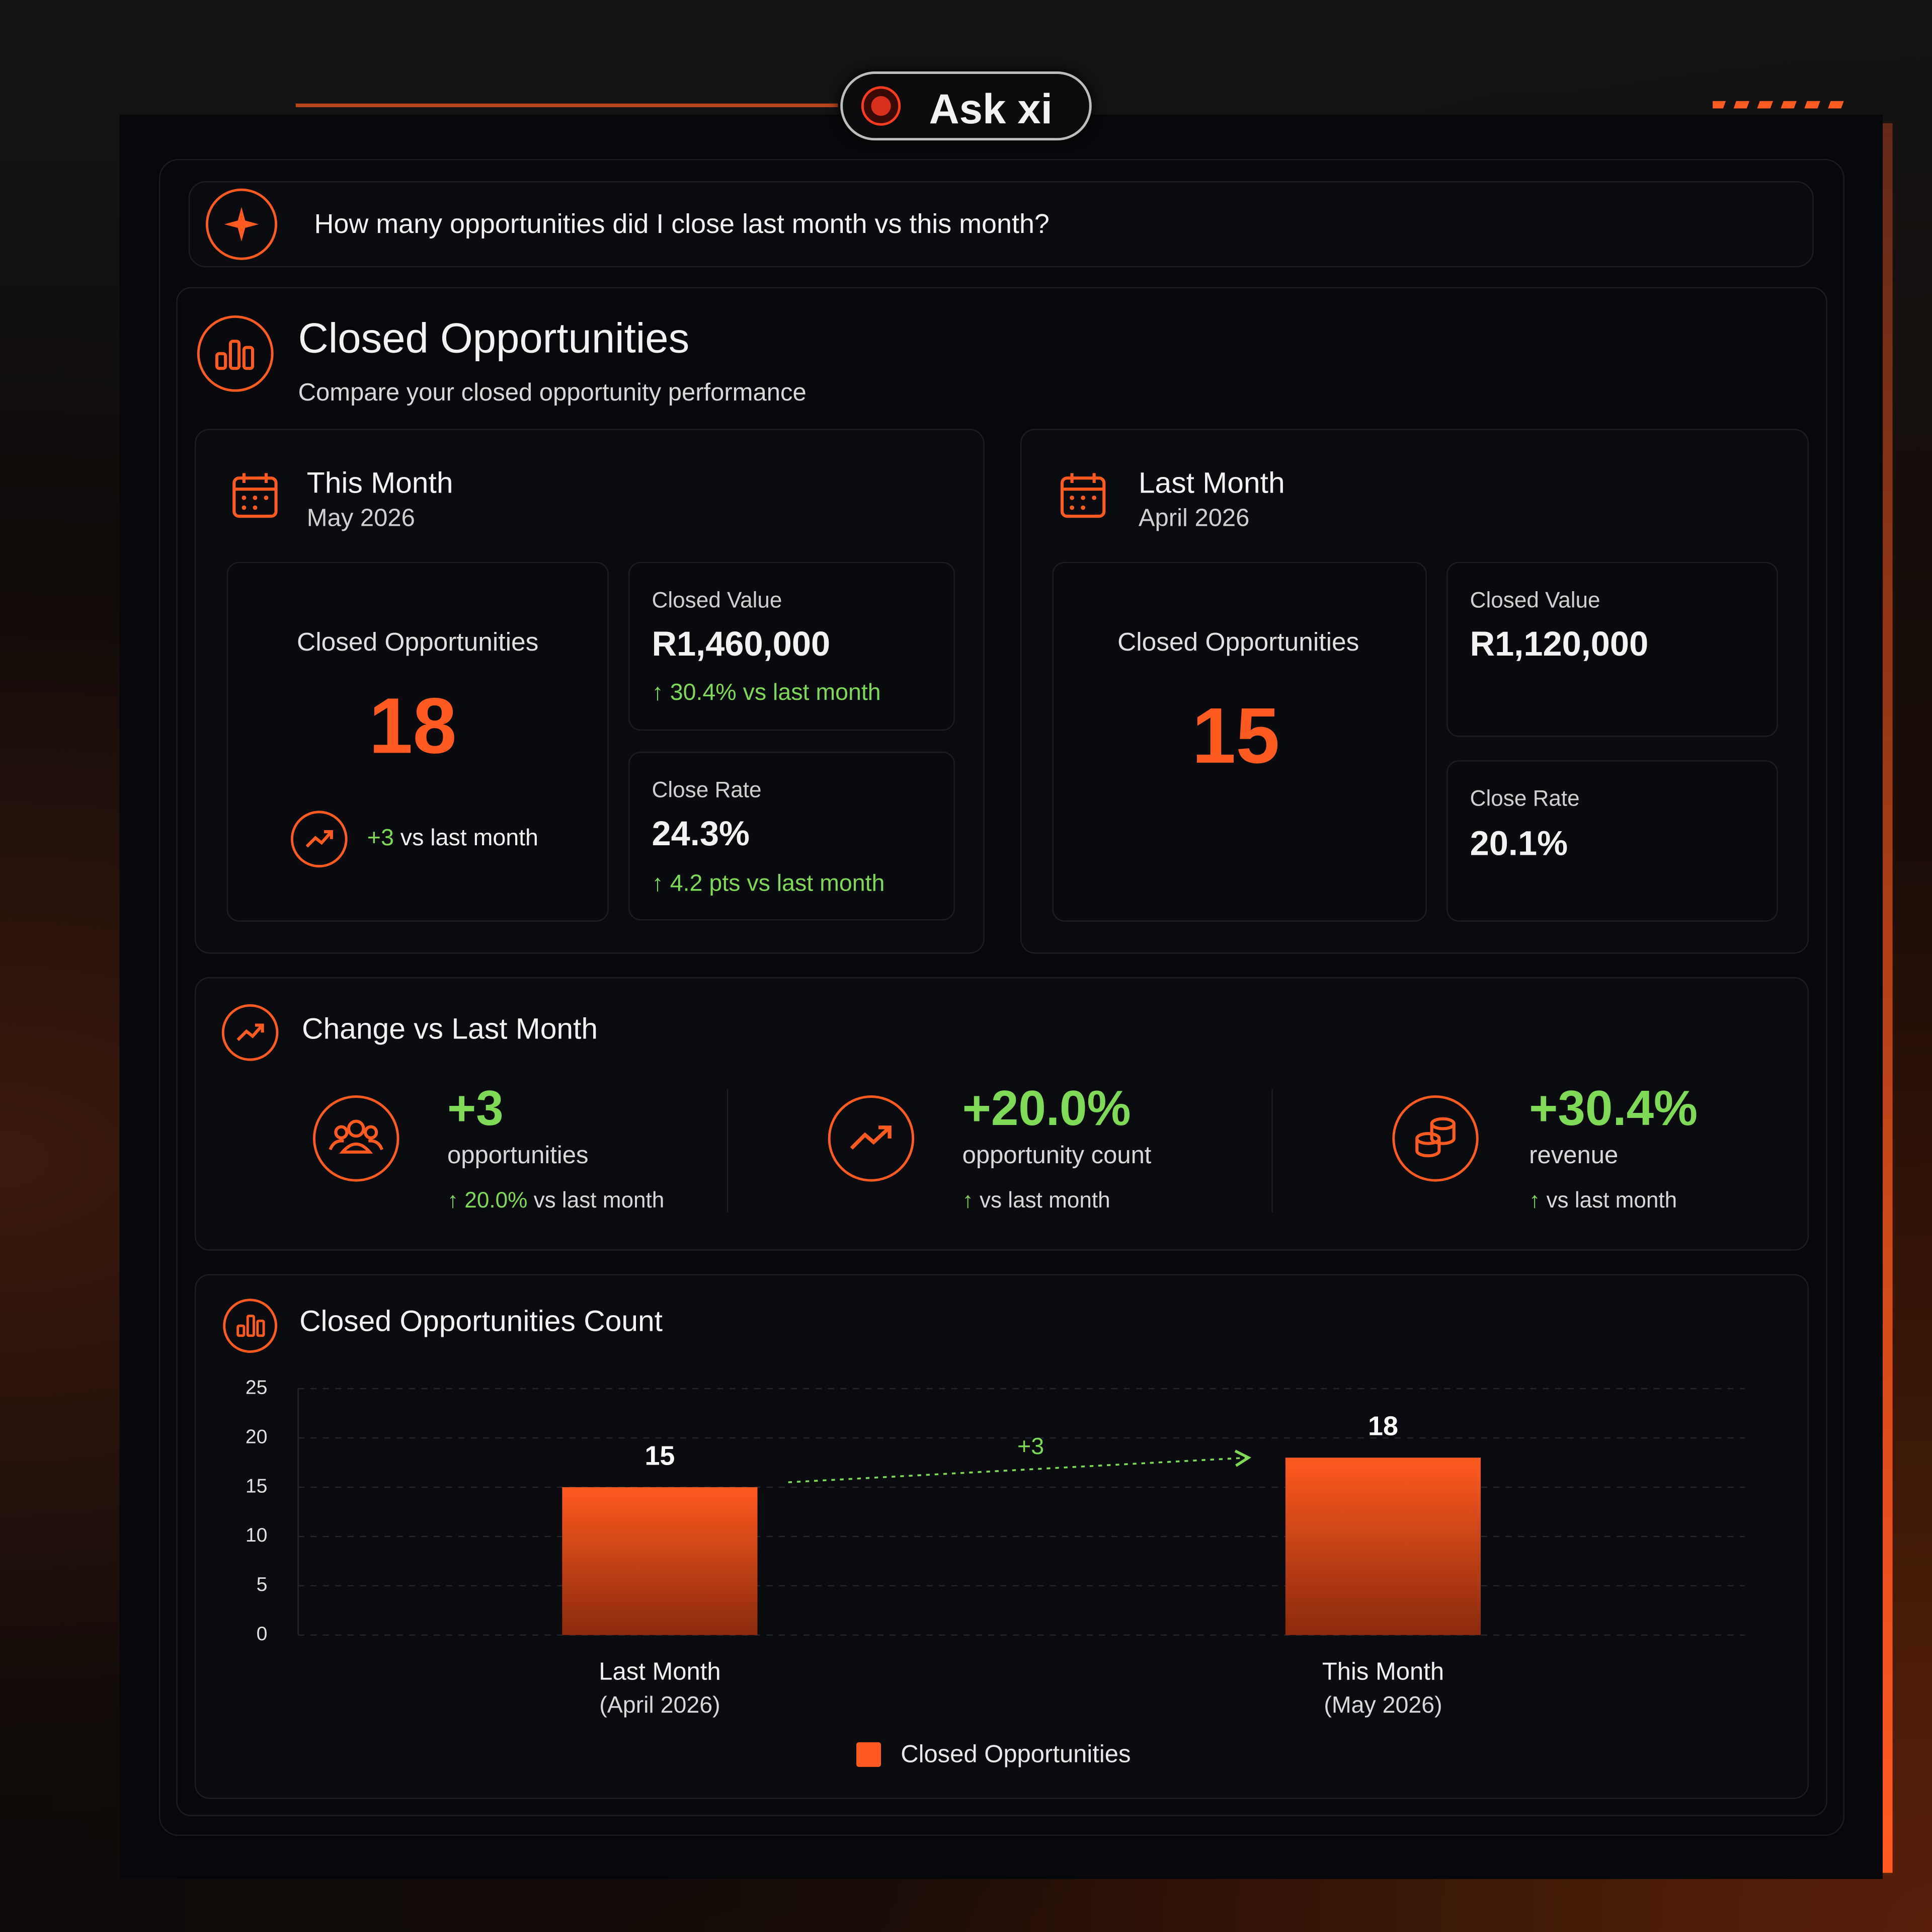  Describe the element at coordinates (742, 643) in the screenshot. I see `value-amount: R1,460,000` at that location.